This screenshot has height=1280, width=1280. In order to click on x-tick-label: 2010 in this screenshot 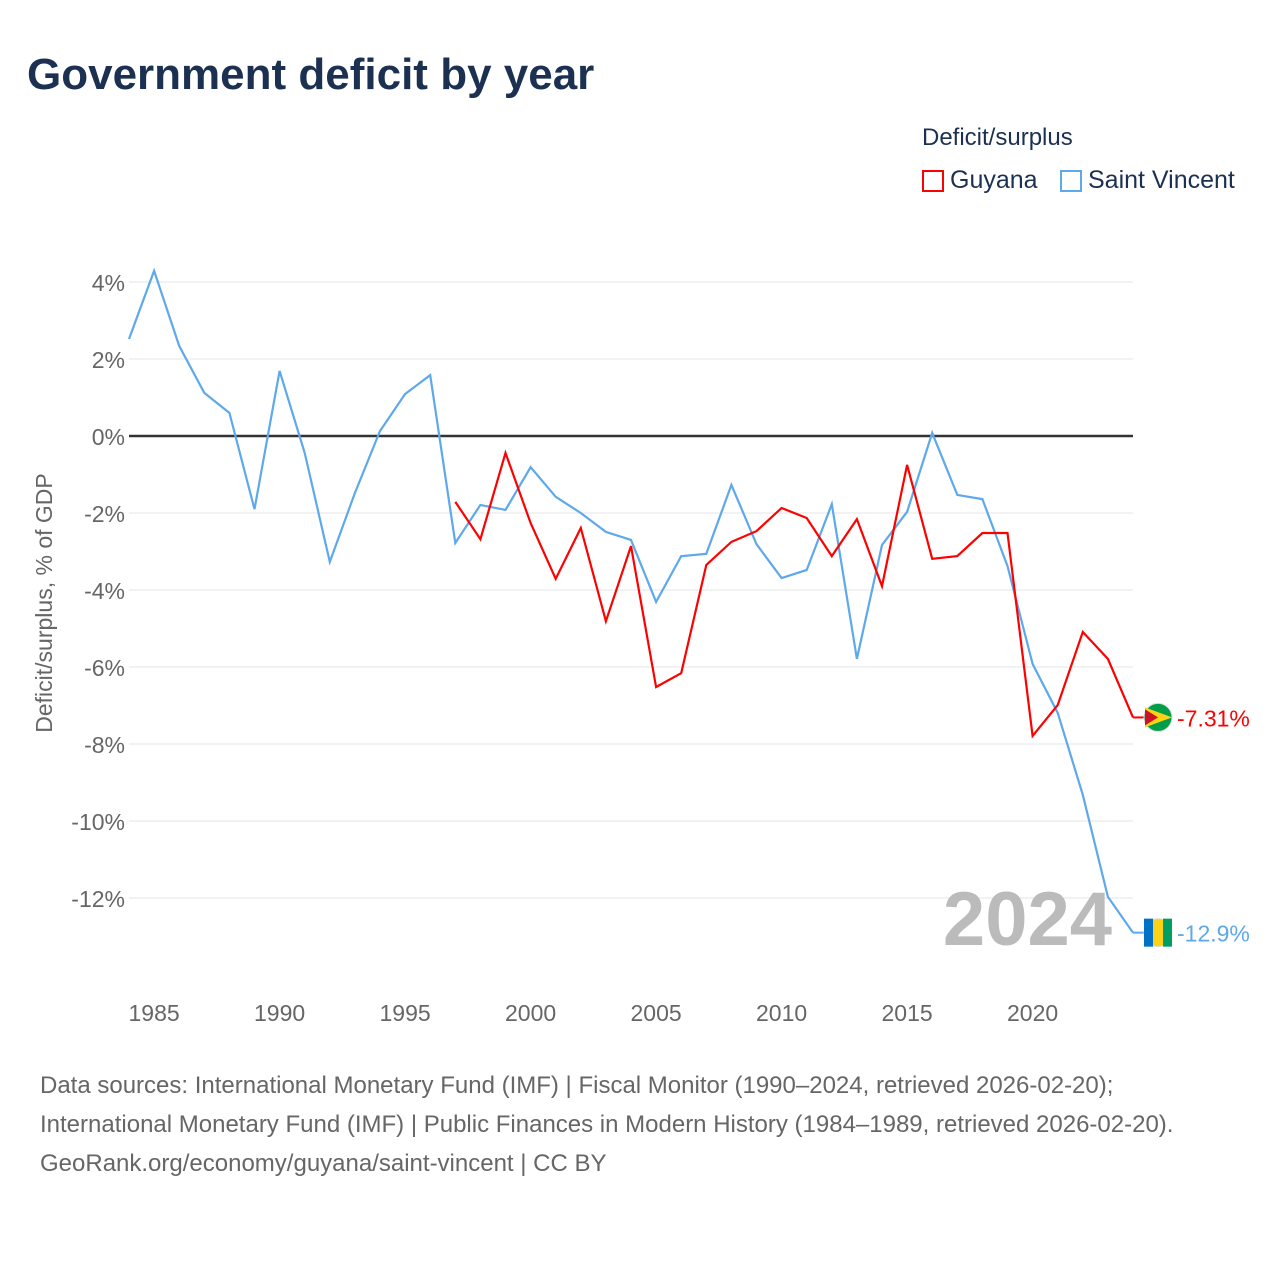, I will do `click(781, 1013)`.